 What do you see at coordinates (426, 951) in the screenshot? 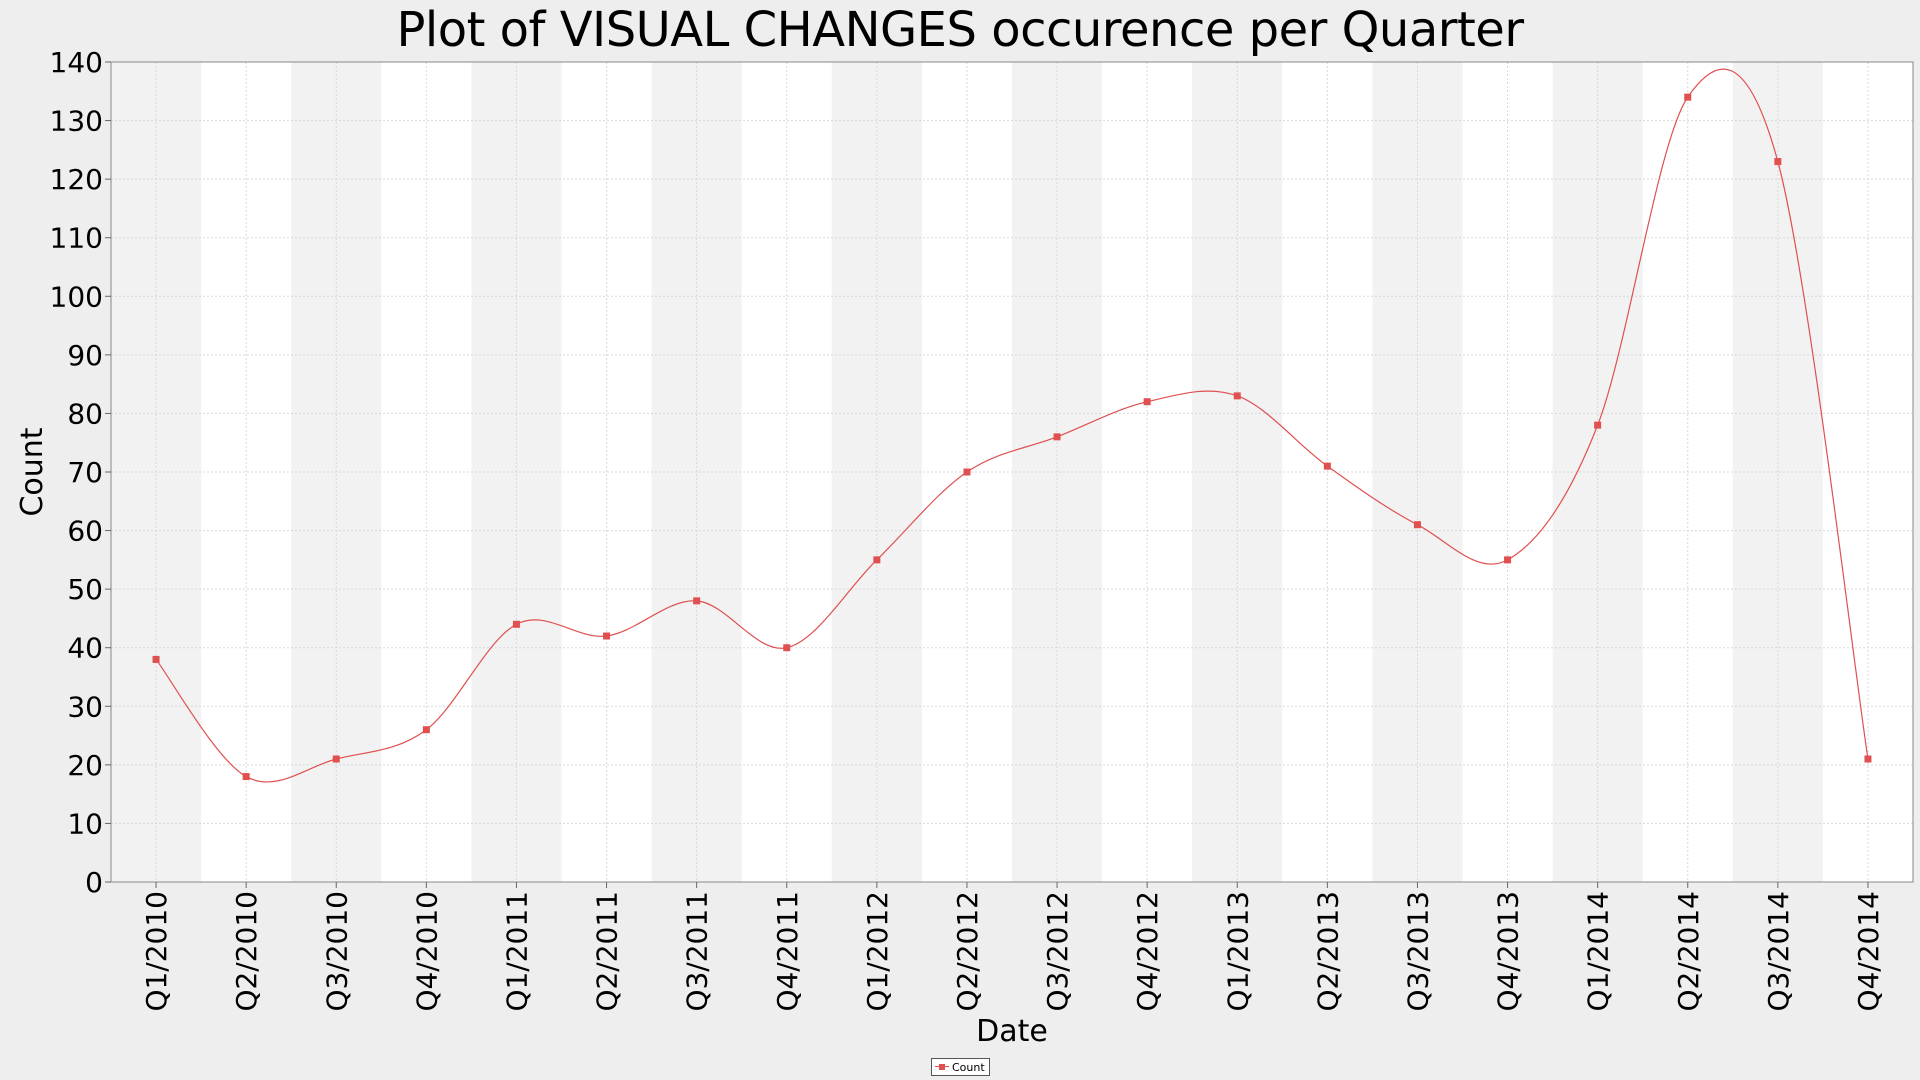
I see `x-tick-label: Q4/2010` at bounding box center [426, 951].